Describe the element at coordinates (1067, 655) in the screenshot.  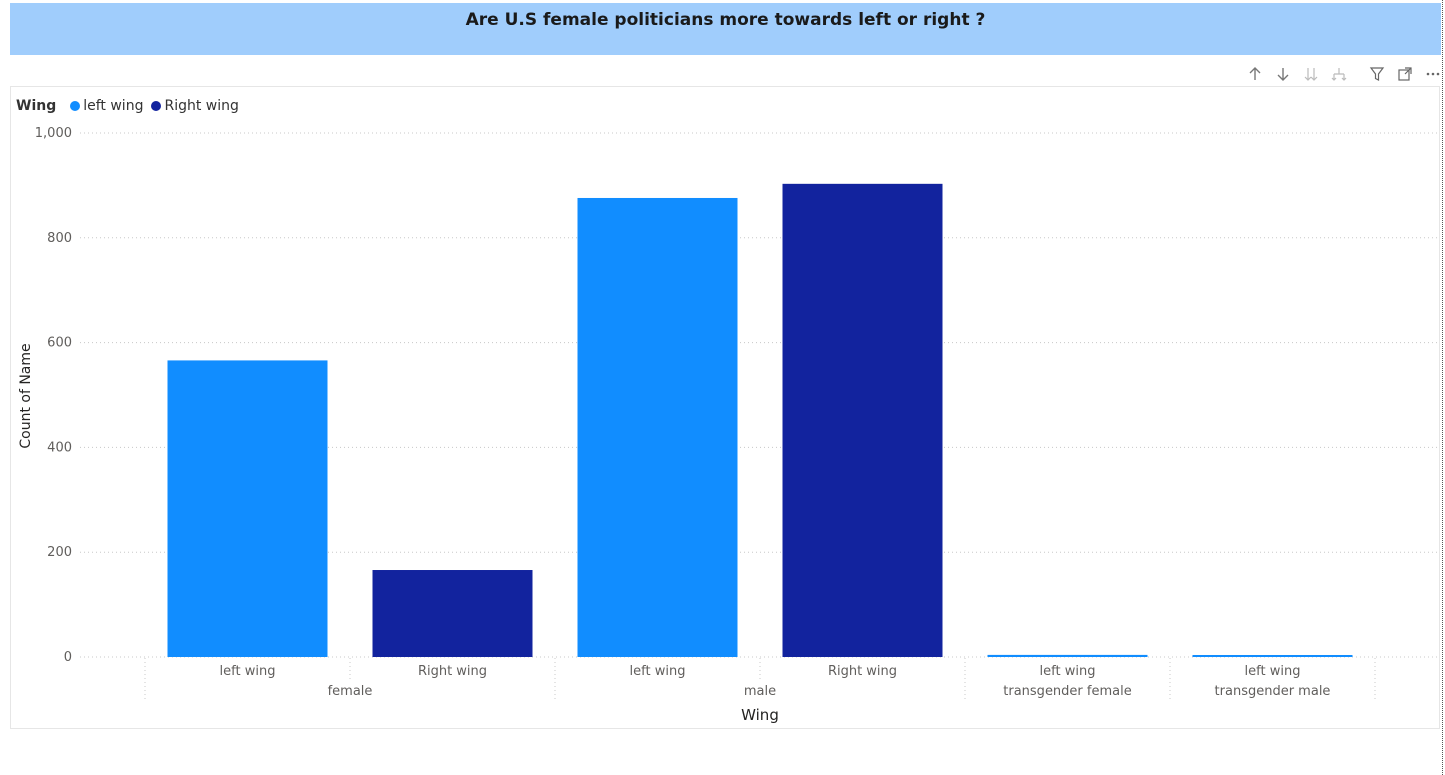
I see `bar-transgender-female-left-wing` at that location.